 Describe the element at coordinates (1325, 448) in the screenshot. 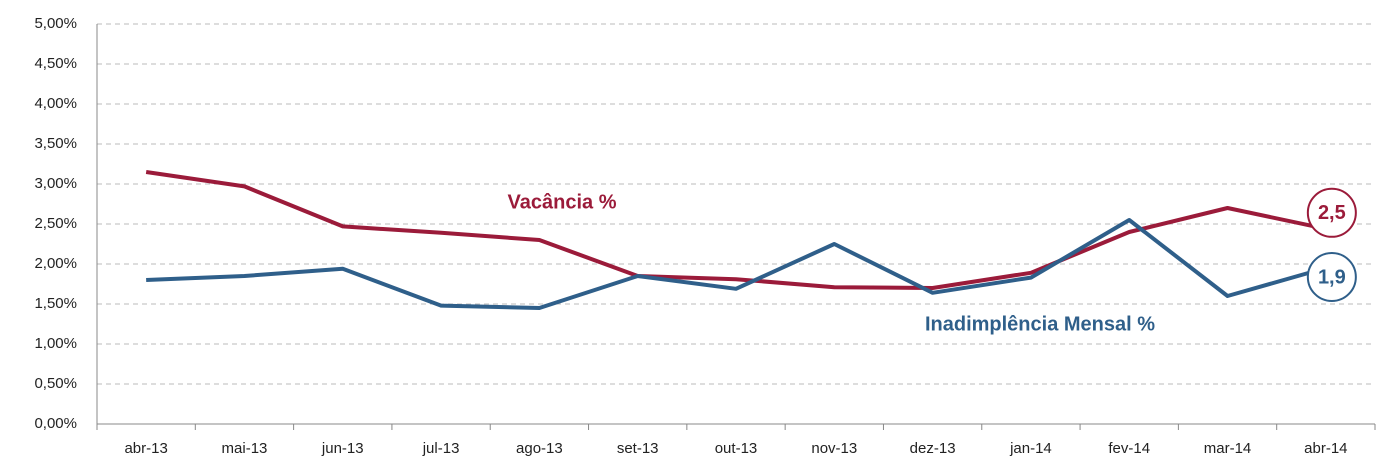

I see `x-tick-label: abr-14` at that location.